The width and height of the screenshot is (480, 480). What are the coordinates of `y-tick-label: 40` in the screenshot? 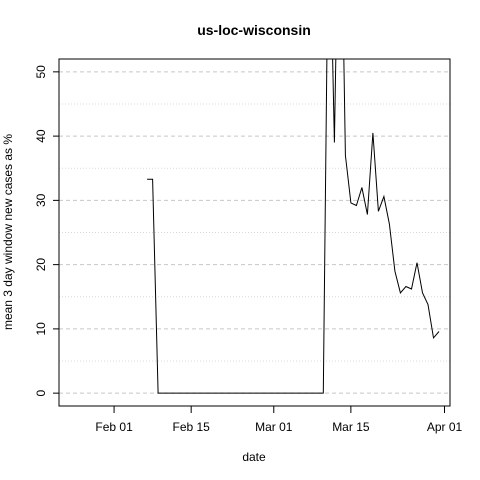 It's located at (41, 136).